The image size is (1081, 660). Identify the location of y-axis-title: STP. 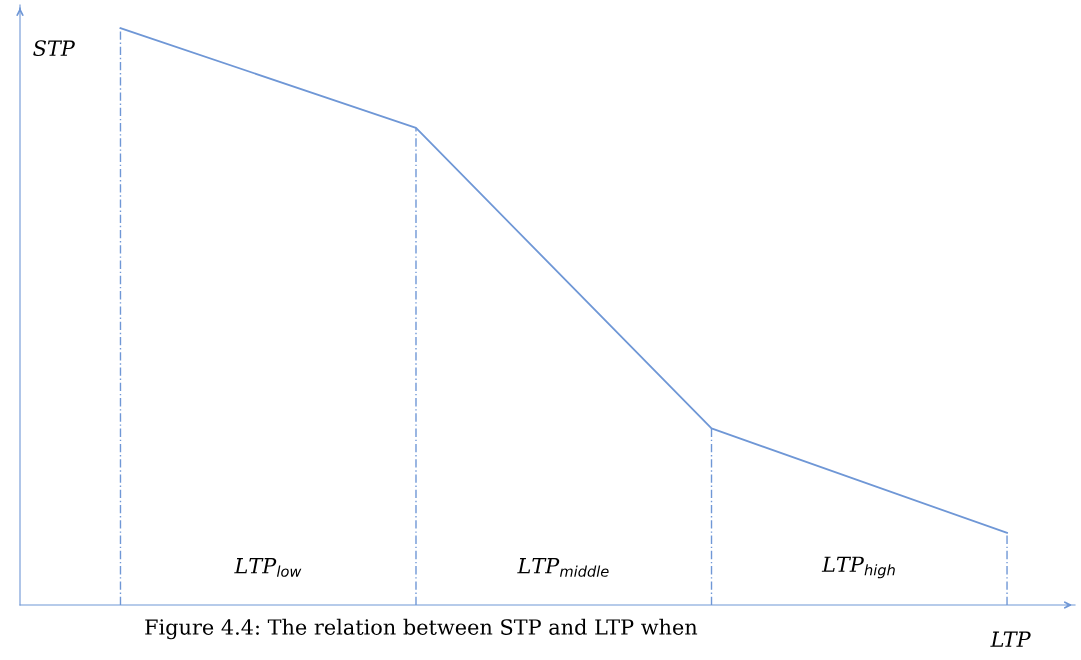
(54, 48).